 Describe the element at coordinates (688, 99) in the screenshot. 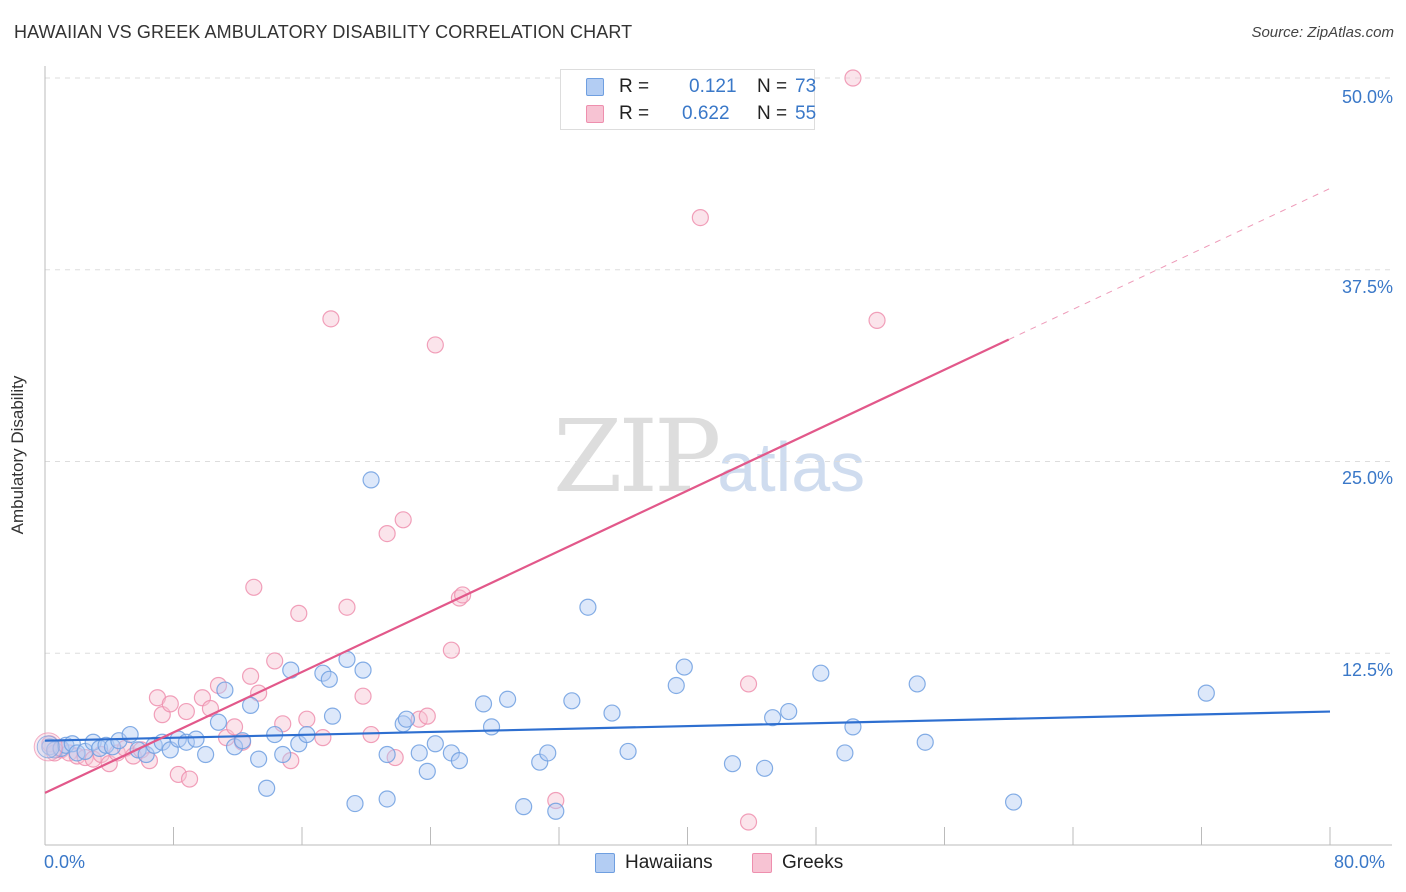

I see `correlation-legend: R = 0.121 N = 73 R = 0.622 N = 55` at that location.